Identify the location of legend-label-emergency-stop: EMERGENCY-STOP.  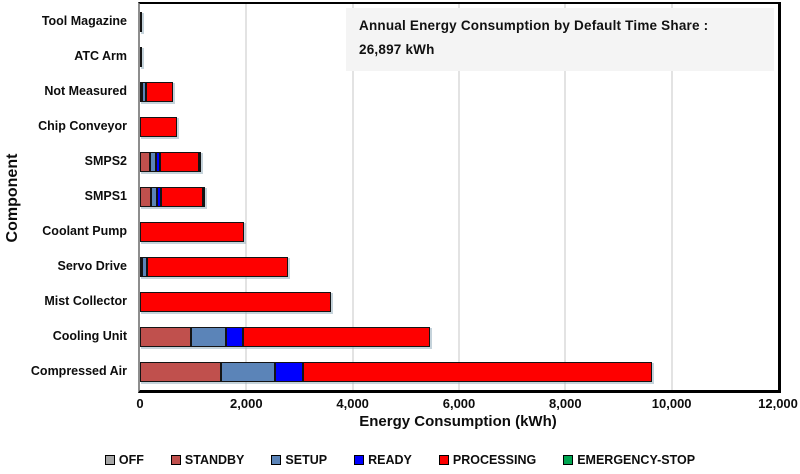
(636, 460).